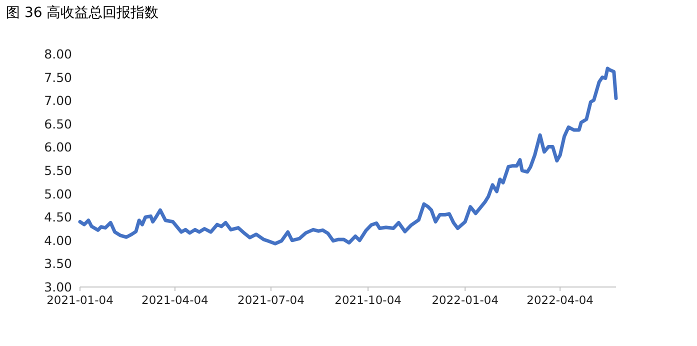 This screenshot has height=346, width=697. Describe the element at coordinates (58, 264) in the screenshot. I see `y-tick-label: 3.50` at that location.